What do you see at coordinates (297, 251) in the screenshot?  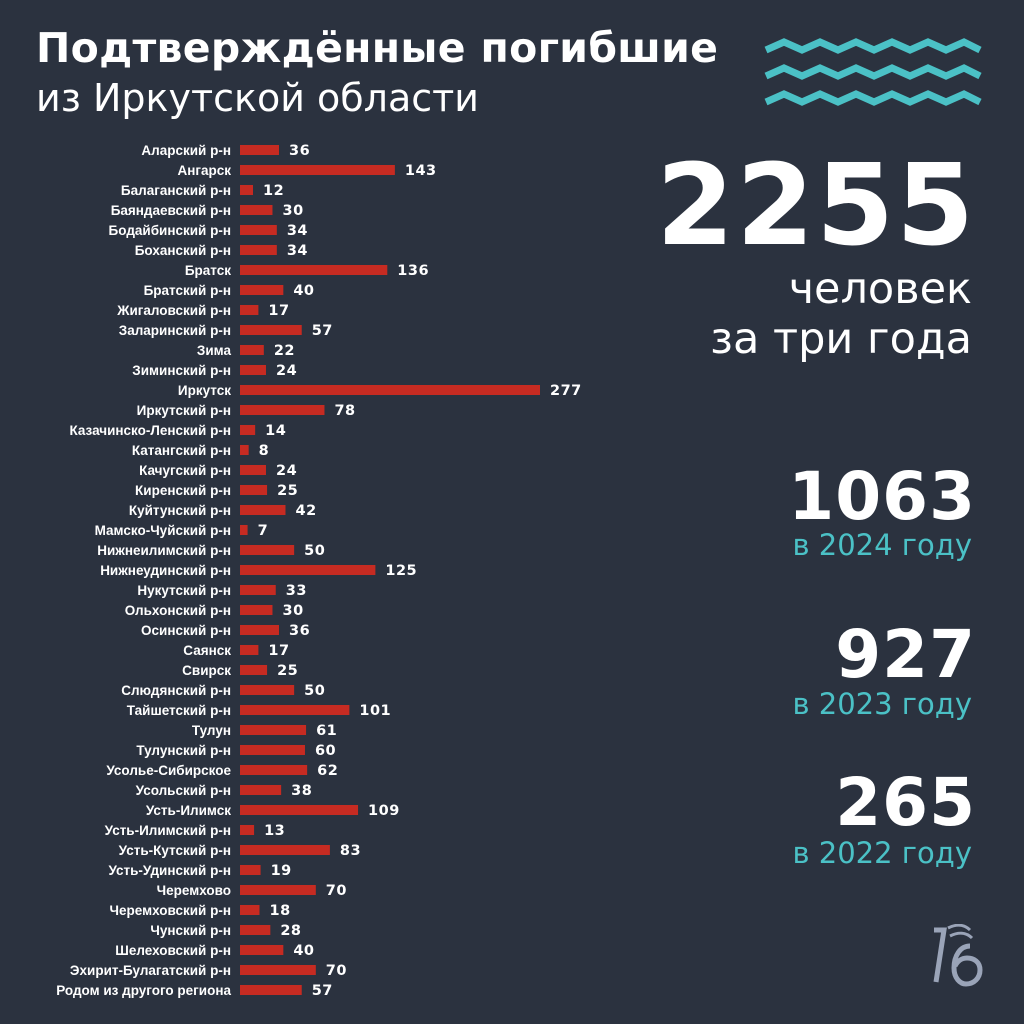 I see `value-label: 34` at bounding box center [297, 251].